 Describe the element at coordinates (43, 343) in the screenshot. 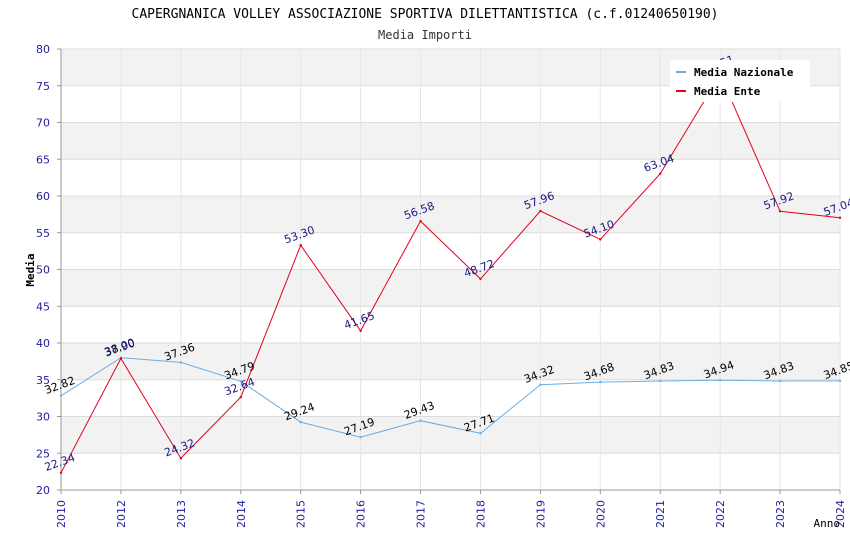

I see `y-tick-label: 40` at that location.